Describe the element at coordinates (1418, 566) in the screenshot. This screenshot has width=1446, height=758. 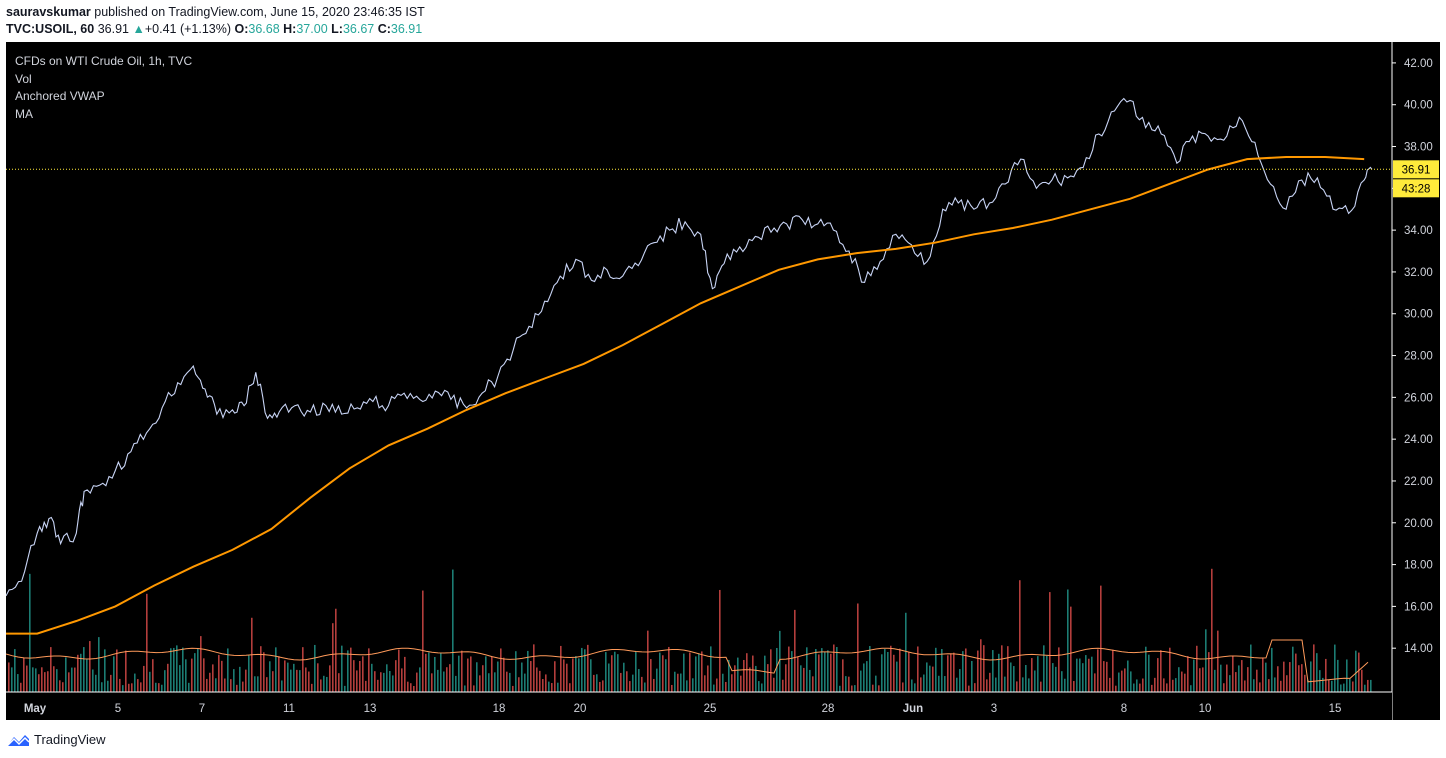
I see `y-tick-label: 18.00` at that location.